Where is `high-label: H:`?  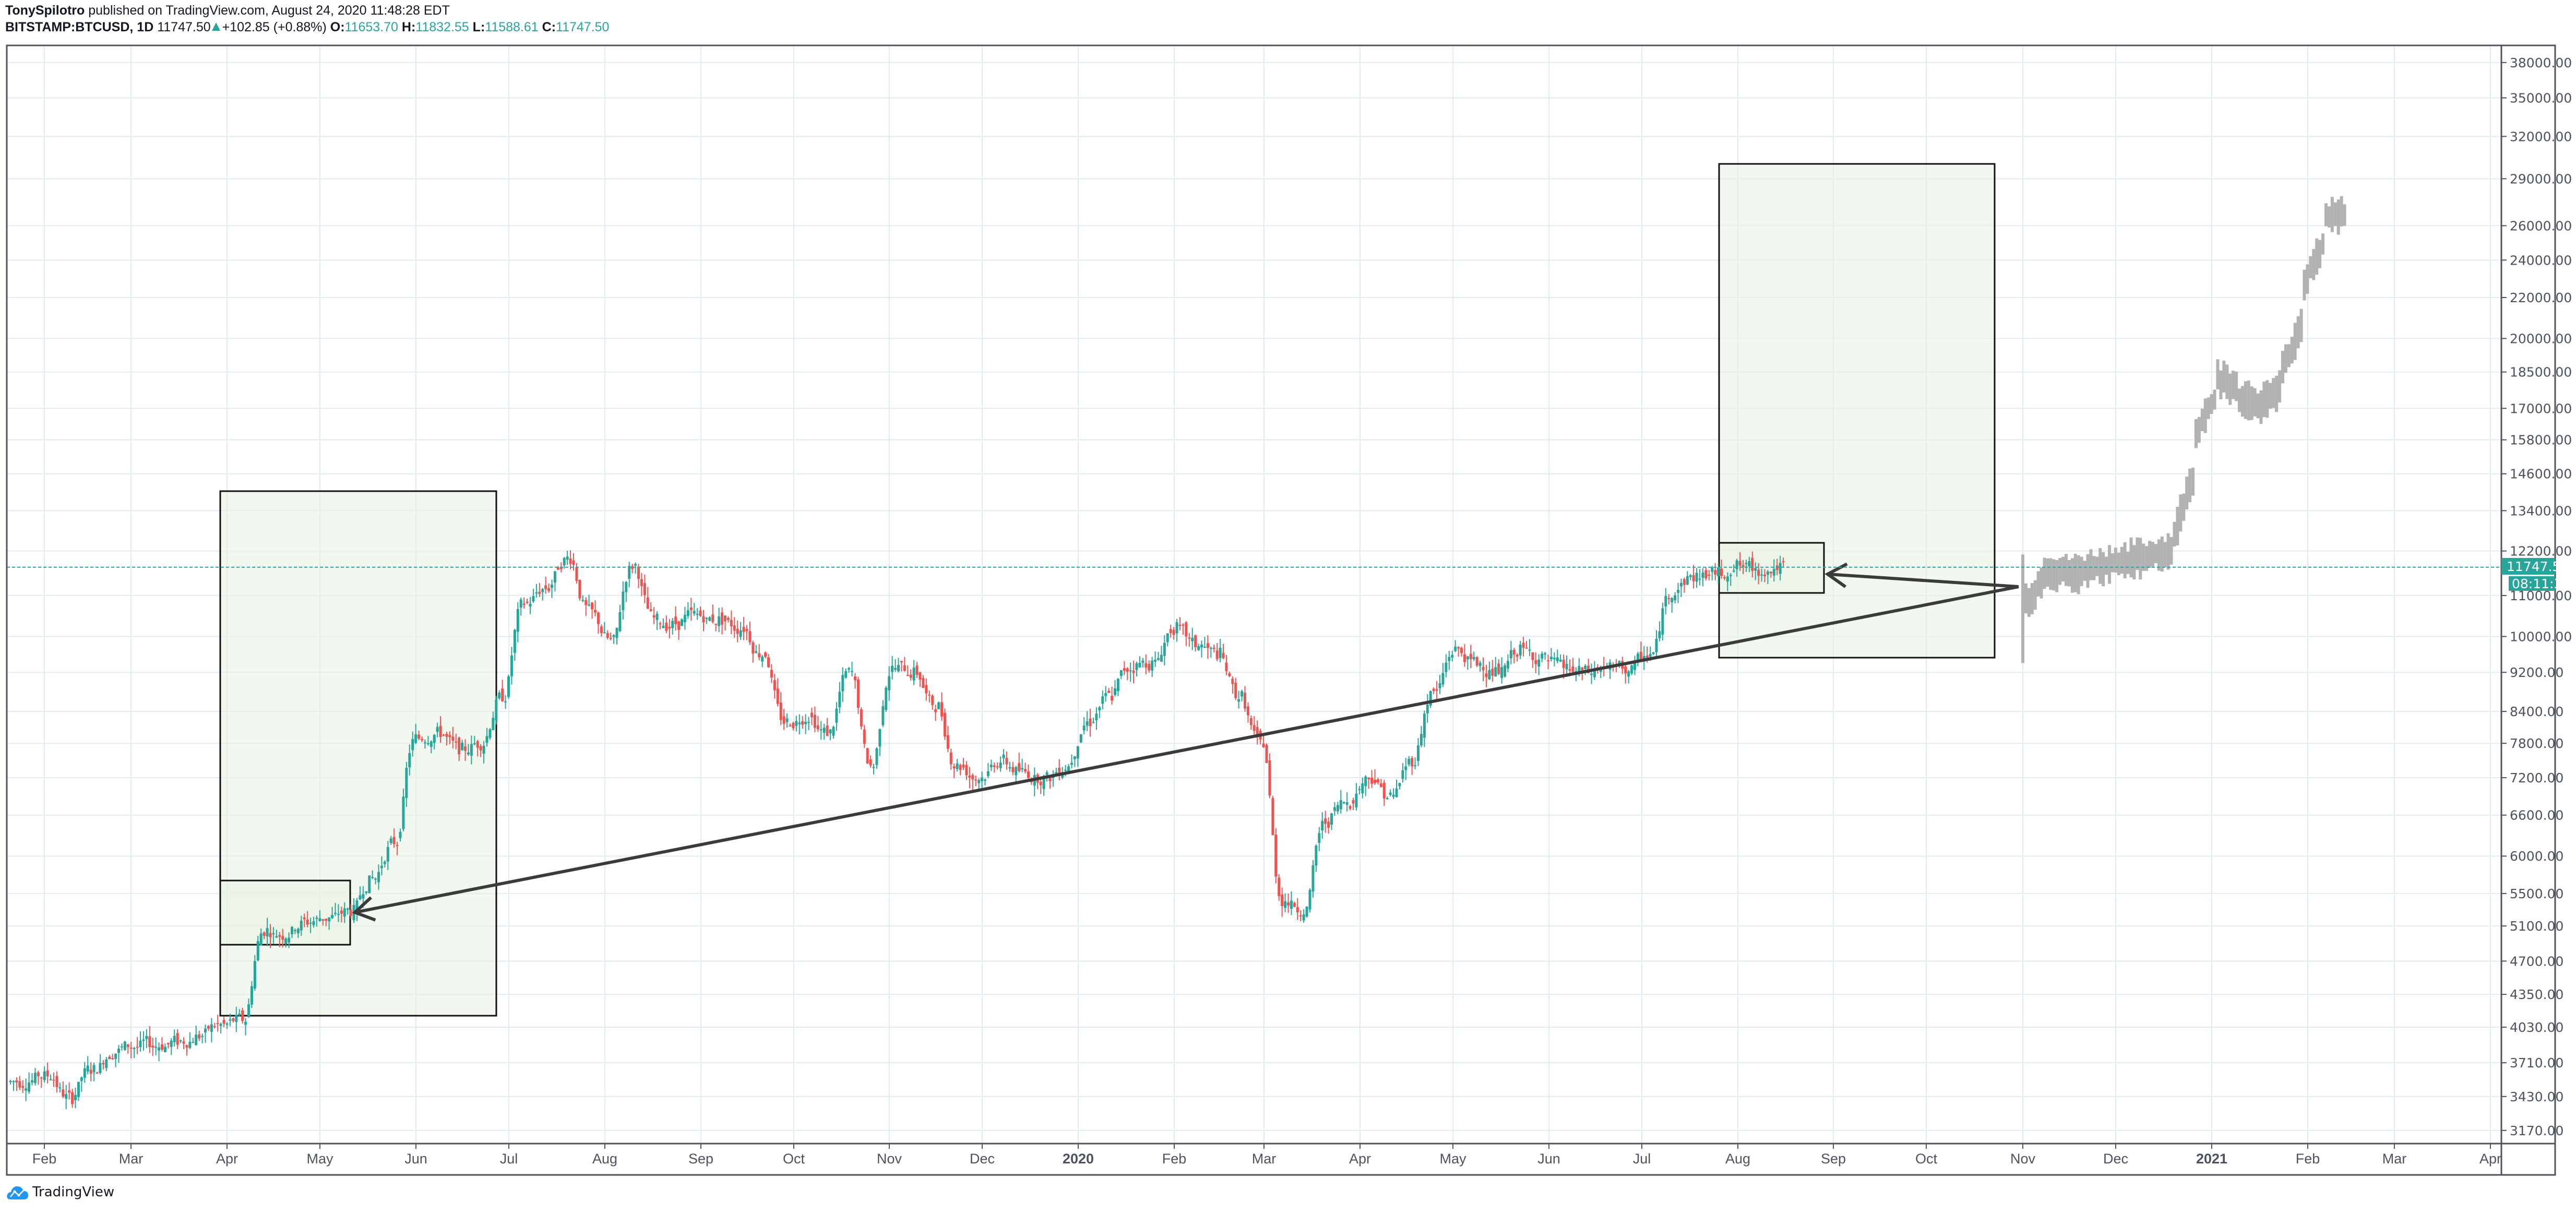 high-label: H: is located at coordinates (409, 27).